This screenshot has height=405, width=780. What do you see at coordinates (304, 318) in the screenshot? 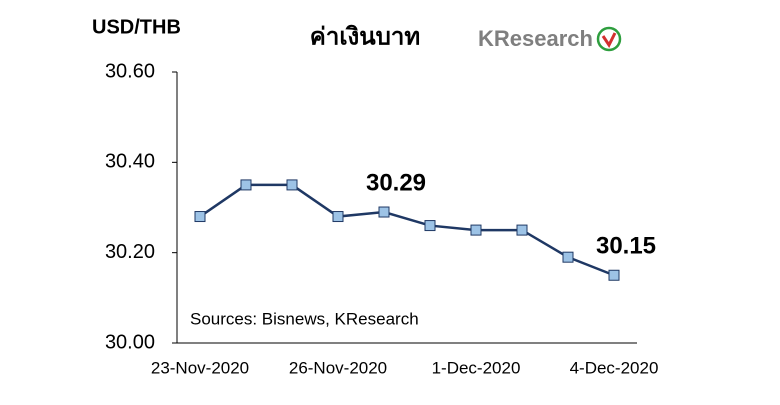
I see `source-note: Sources: Bisnews, KResearch` at bounding box center [304, 318].